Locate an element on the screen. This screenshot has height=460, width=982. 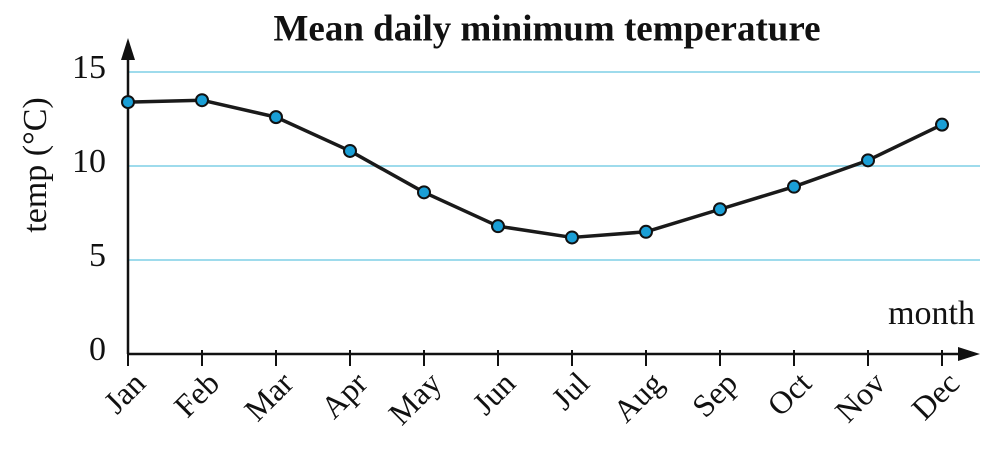
chart-title: Mean daily minimum temperature is located at coordinates (546, 28).